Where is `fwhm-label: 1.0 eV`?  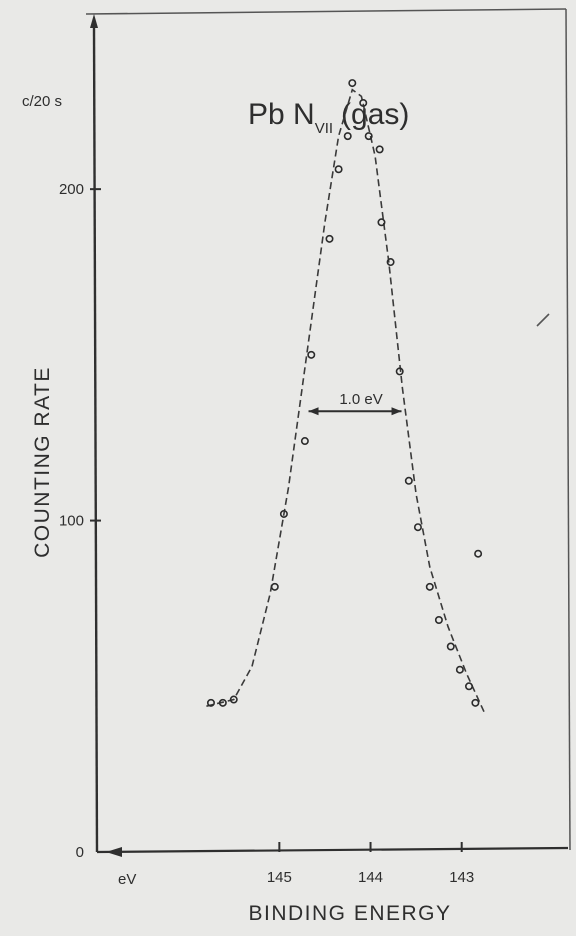
fwhm-label: 1.0 eV is located at coordinates (360, 399).